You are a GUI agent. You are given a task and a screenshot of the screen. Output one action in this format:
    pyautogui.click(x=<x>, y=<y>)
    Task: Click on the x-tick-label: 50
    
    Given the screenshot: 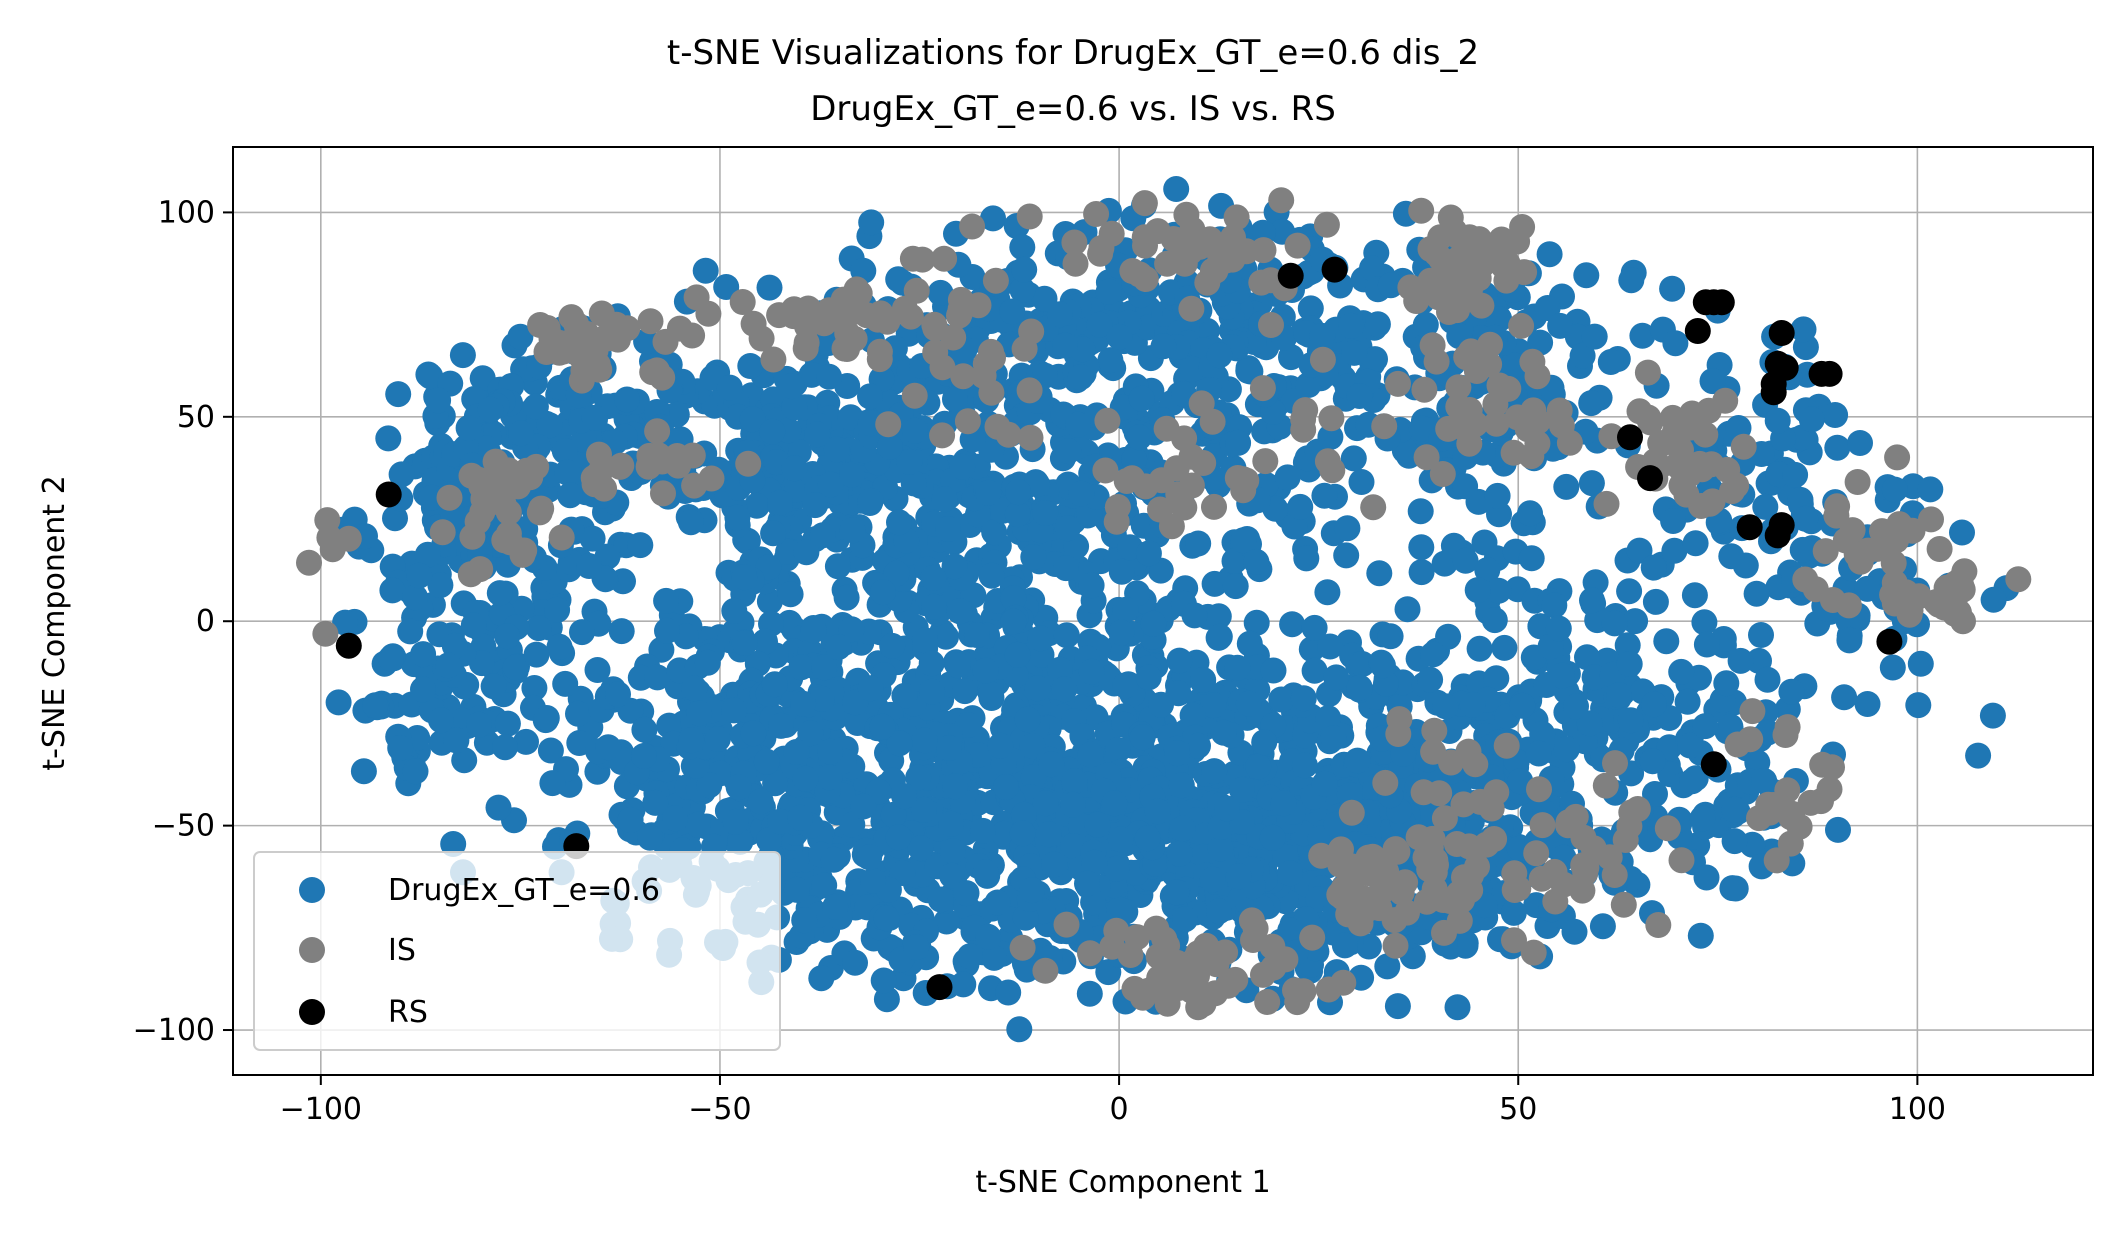 What is the action you would take?
    pyautogui.click(x=1518, y=1109)
    